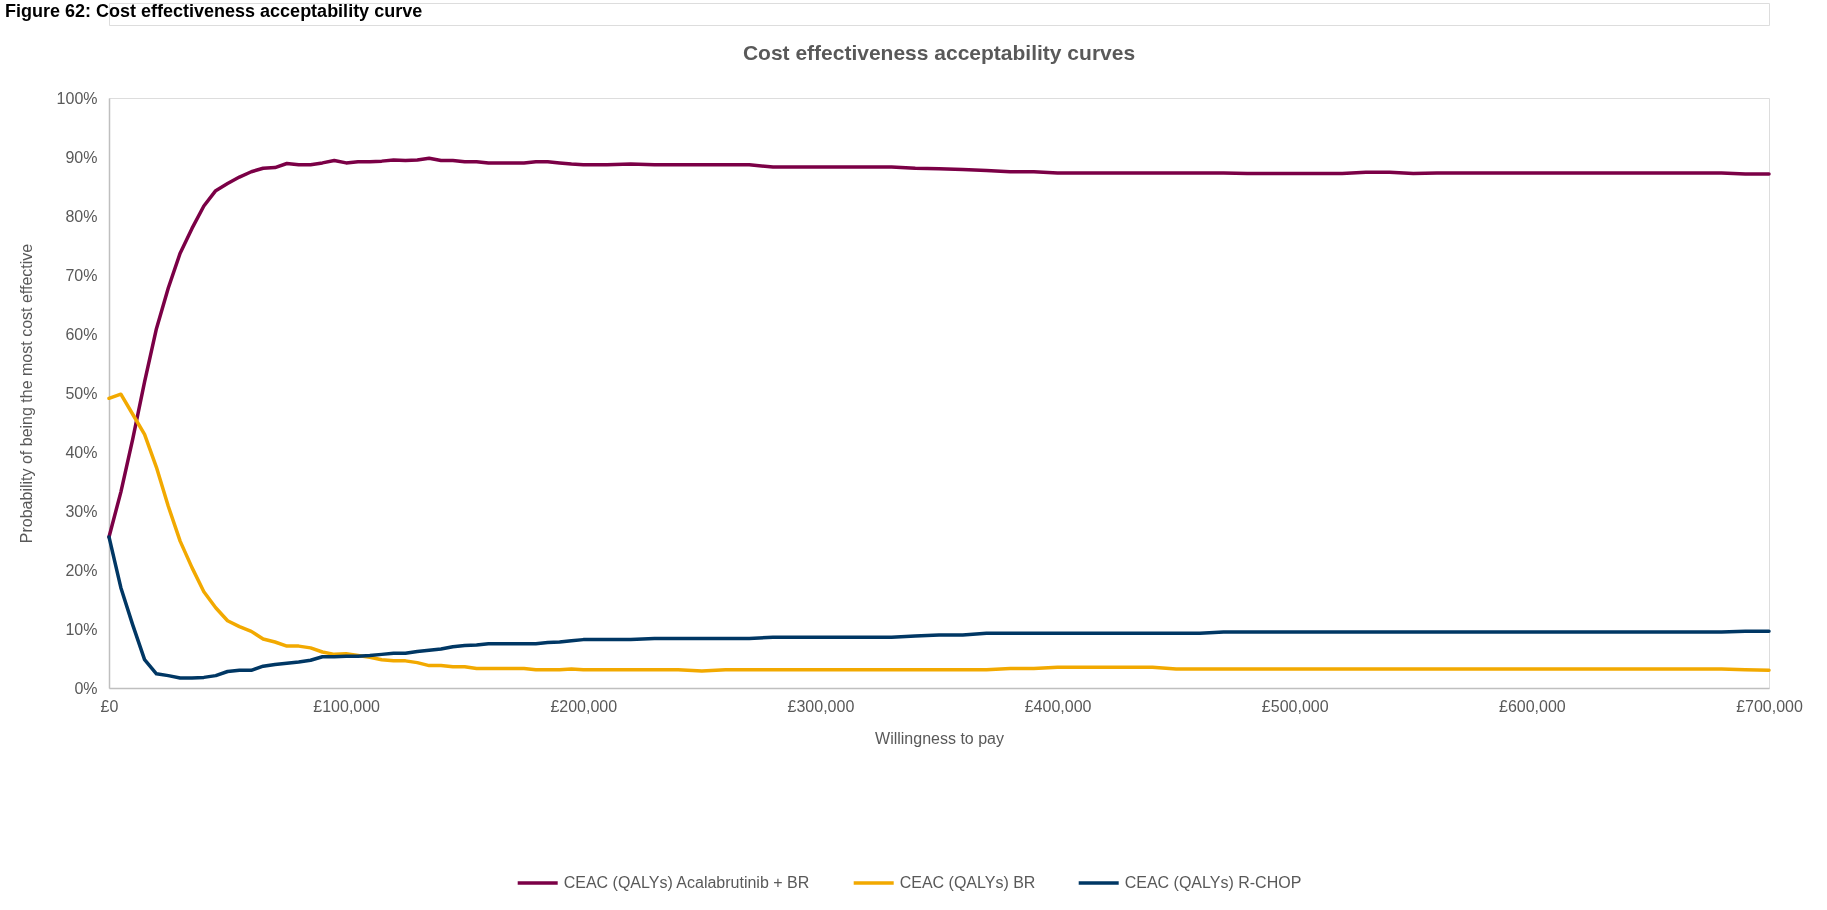  Describe the element at coordinates (81, 334) in the screenshot. I see `y-tick-label: 60%` at that location.